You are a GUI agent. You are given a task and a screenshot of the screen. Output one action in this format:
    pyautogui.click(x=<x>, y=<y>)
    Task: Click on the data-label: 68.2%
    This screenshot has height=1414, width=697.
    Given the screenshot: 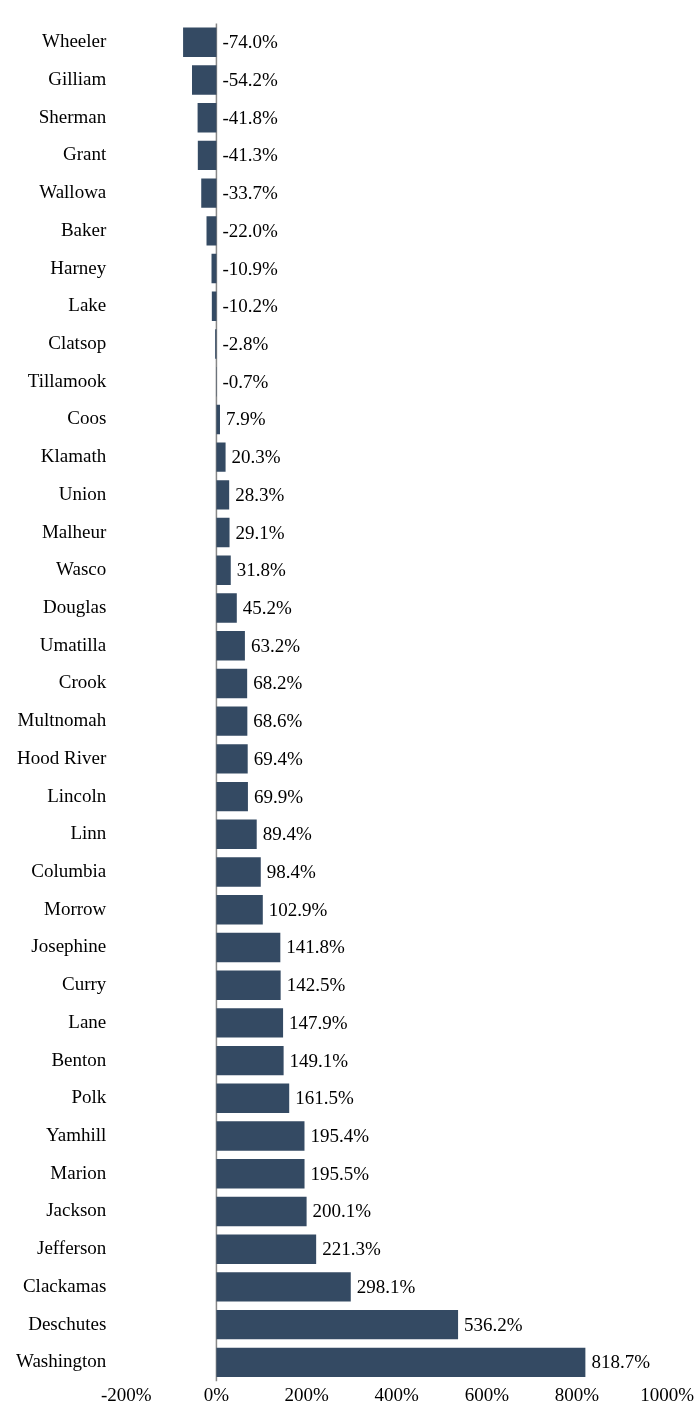 What is the action you would take?
    pyautogui.click(x=278, y=683)
    